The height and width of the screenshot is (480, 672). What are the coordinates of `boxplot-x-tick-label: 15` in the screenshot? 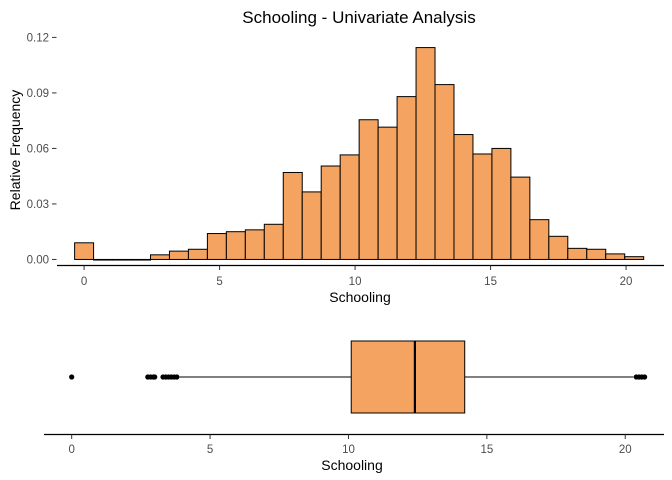 It's located at (486, 450).